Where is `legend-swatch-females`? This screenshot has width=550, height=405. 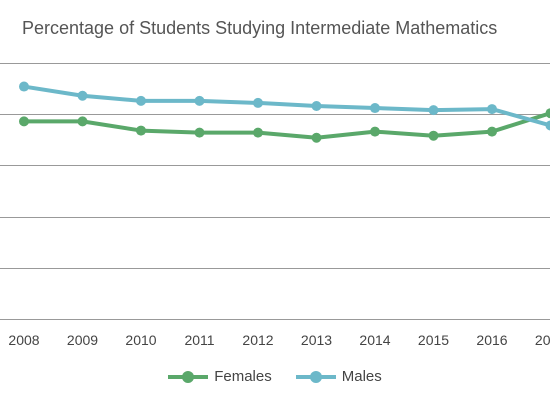
legend-swatch-females is located at coordinates (188, 376).